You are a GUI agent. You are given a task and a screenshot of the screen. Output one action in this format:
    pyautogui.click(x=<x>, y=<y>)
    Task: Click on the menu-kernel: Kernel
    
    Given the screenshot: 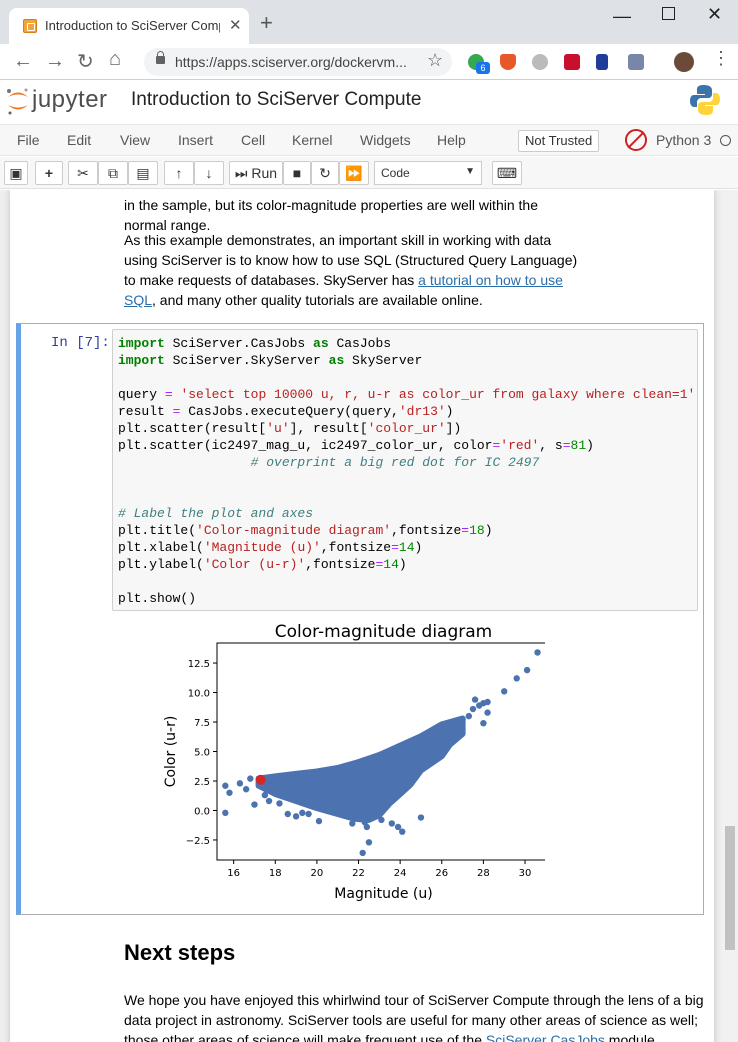 What is the action you would take?
    pyautogui.click(x=312, y=140)
    